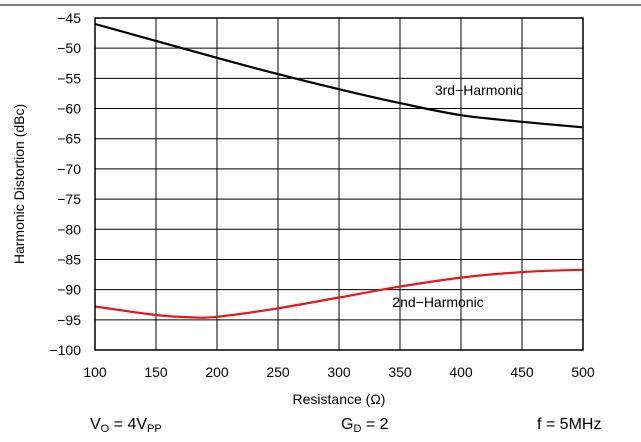 The image size is (641, 442). What do you see at coordinates (69, 259) in the screenshot?
I see `y-tick-label: −85` at bounding box center [69, 259].